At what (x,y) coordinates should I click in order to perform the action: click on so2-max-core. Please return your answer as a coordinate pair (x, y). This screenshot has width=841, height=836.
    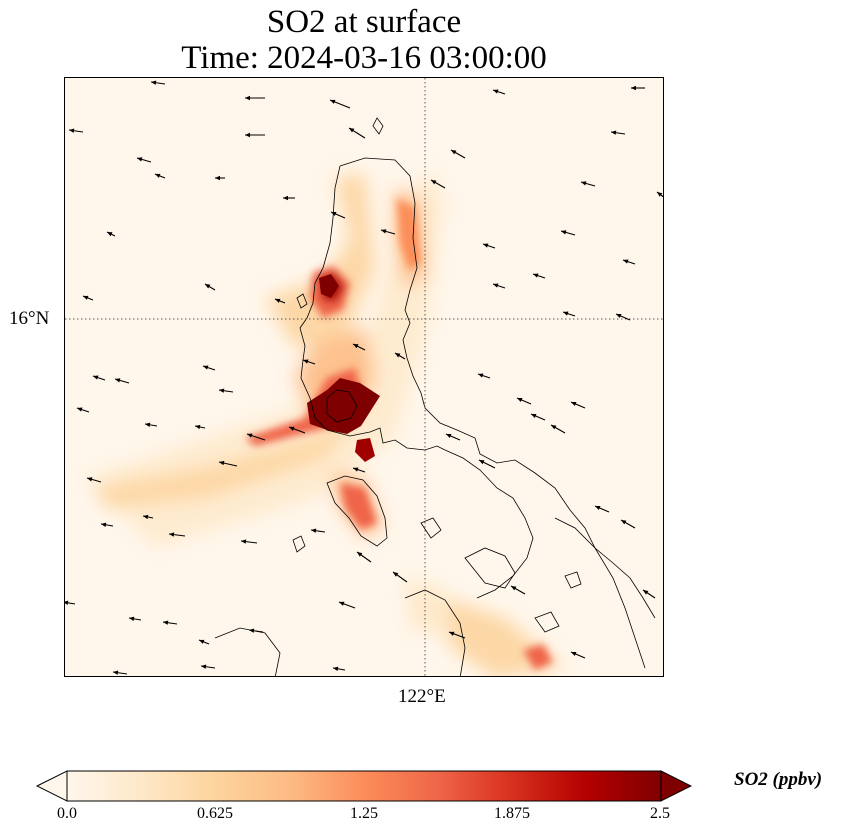
    Looking at the image, I should click on (343, 368).